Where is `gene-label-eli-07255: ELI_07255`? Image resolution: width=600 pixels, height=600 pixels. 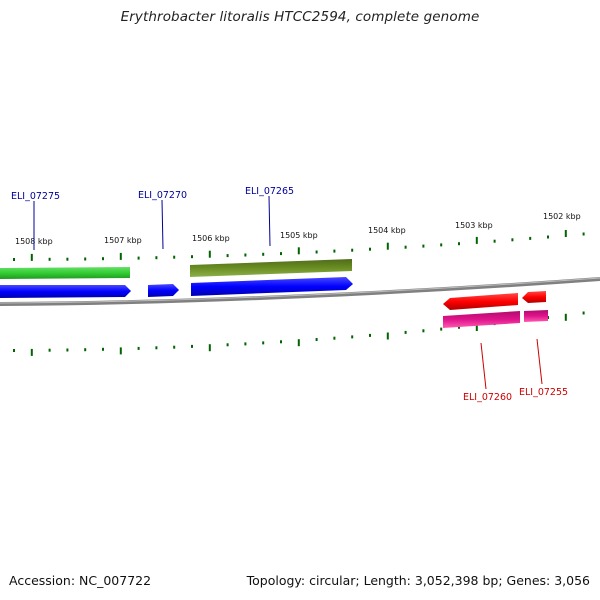 gene-label-eli-07255: ELI_07255 is located at coordinates (543, 392).